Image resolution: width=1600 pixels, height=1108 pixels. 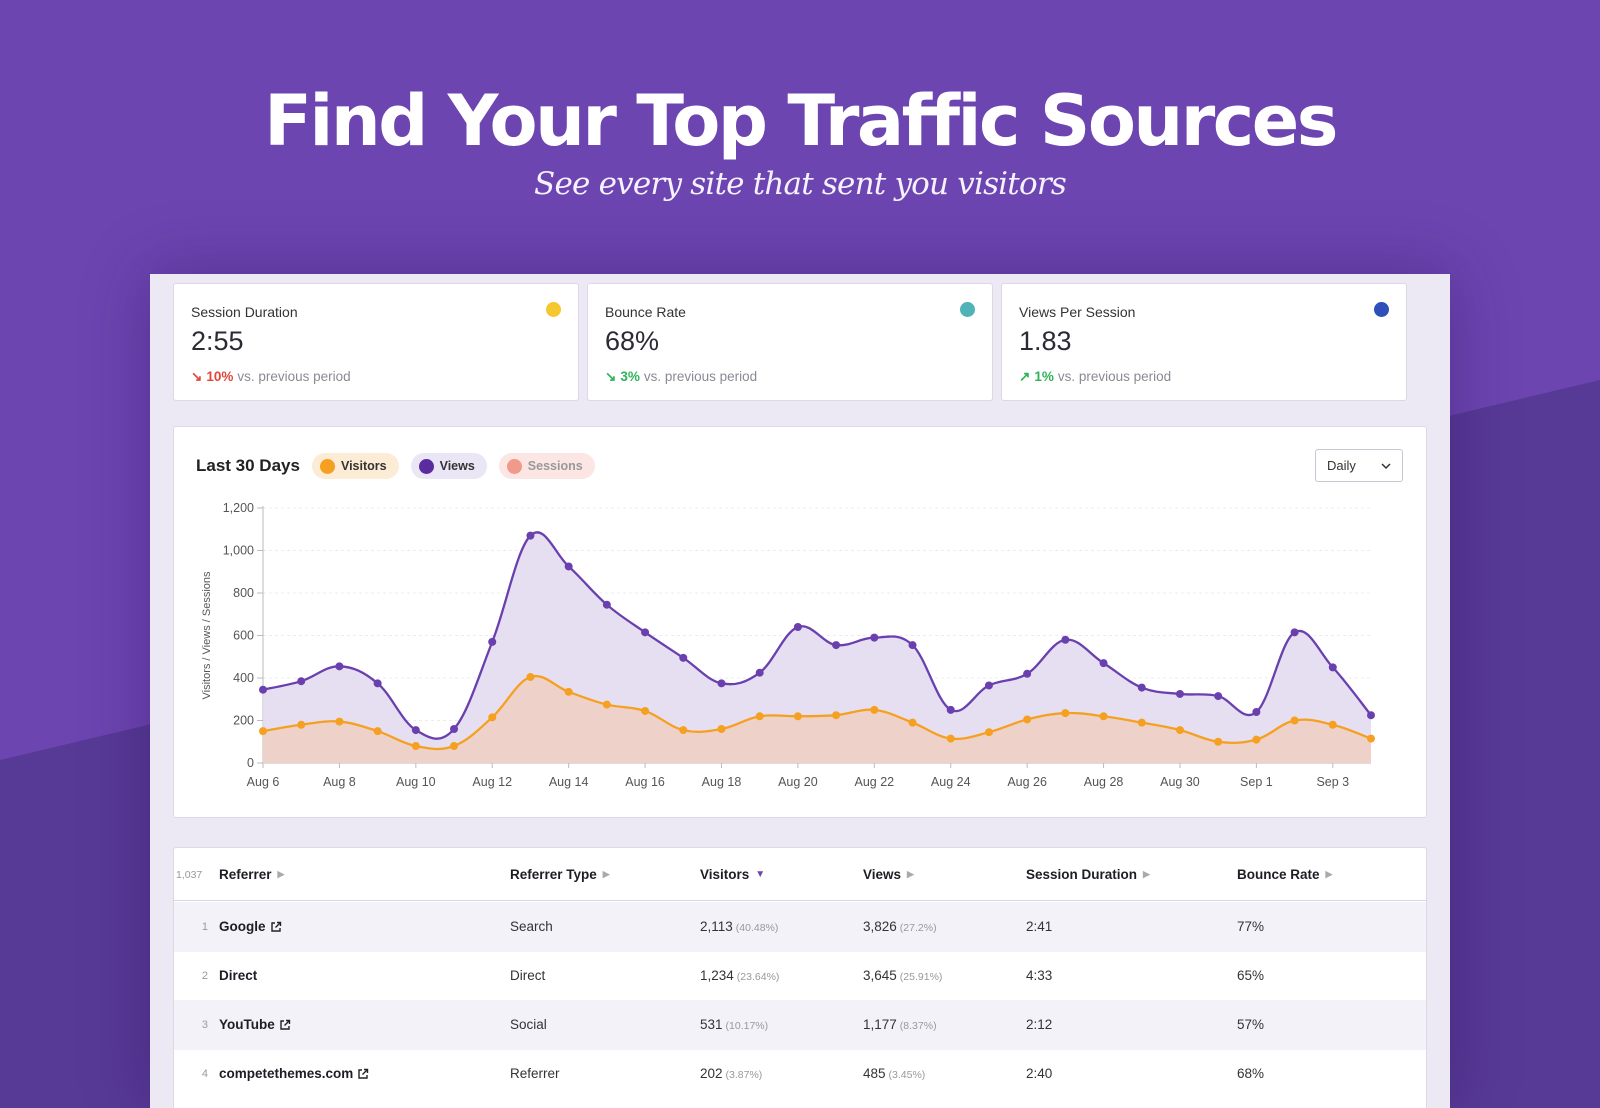 What do you see at coordinates (531, 926) in the screenshot?
I see `referrer-type: Search` at bounding box center [531, 926].